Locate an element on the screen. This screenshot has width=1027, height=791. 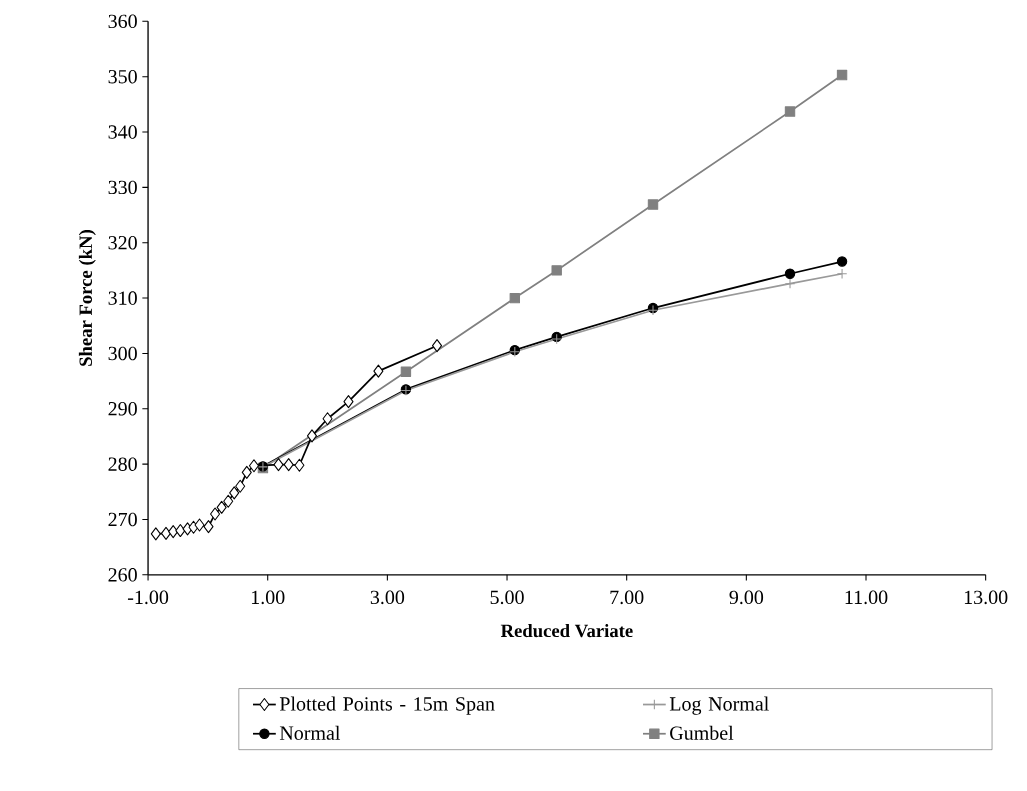
y-tick-label: 360 is located at coordinates (122, 21).